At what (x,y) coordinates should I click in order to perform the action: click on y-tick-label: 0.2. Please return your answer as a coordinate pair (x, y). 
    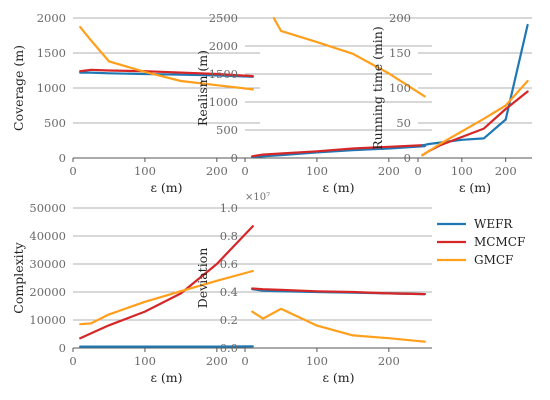
    Looking at the image, I should click on (229, 320).